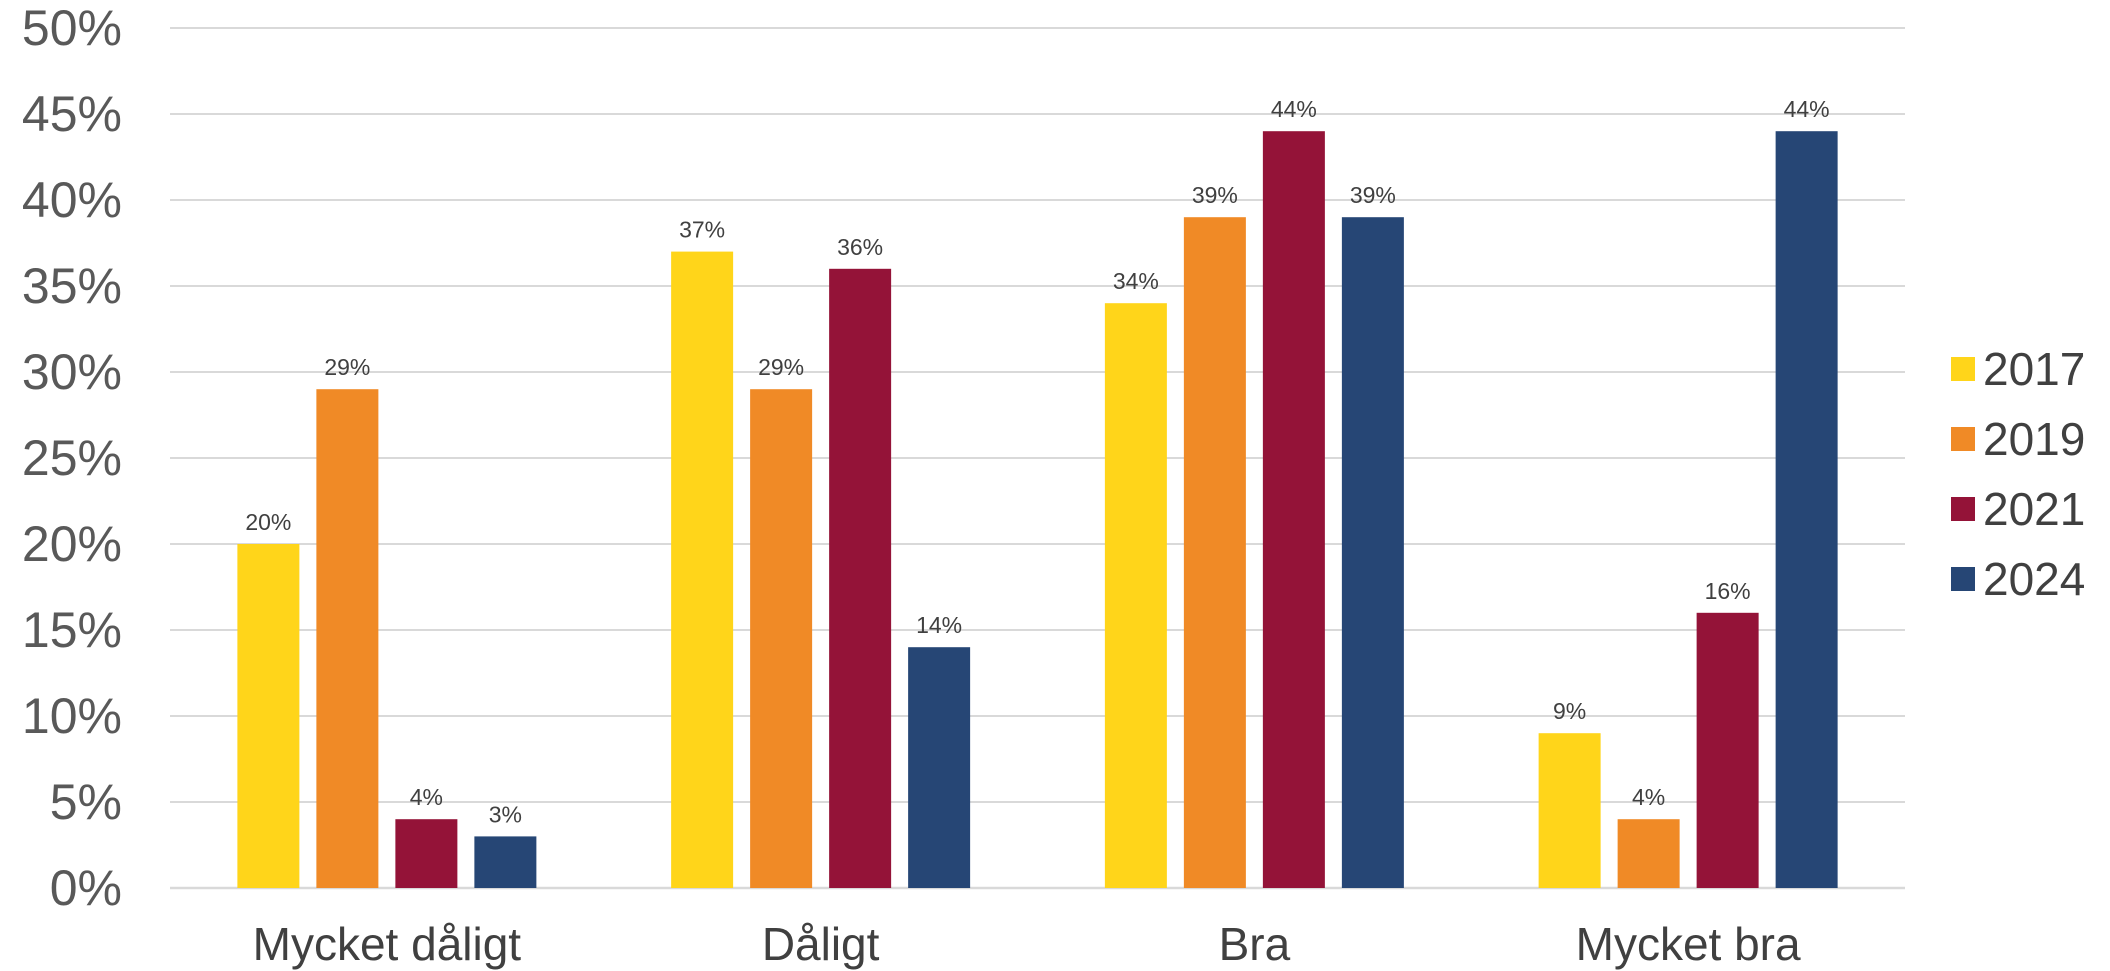 This screenshot has height=971, width=2110. What do you see at coordinates (268, 522) in the screenshot?
I see `data-label: 20%` at bounding box center [268, 522].